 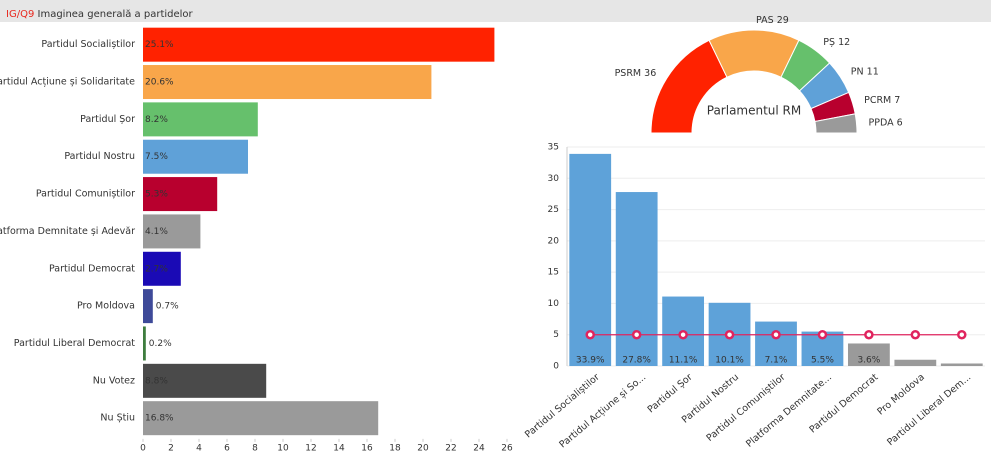 I want to click on value-label: 8.2%, so click(x=156, y=120).